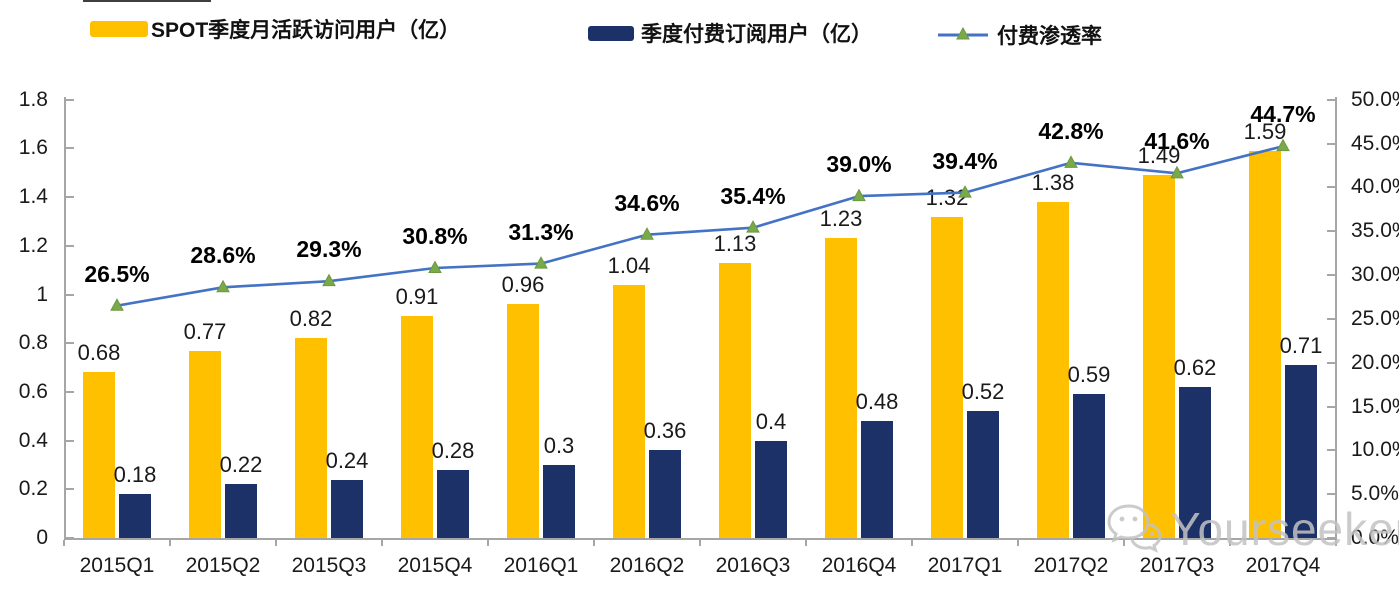  Describe the element at coordinates (647, 565) in the screenshot. I see `x-axis-label: 2016Q2` at that location.